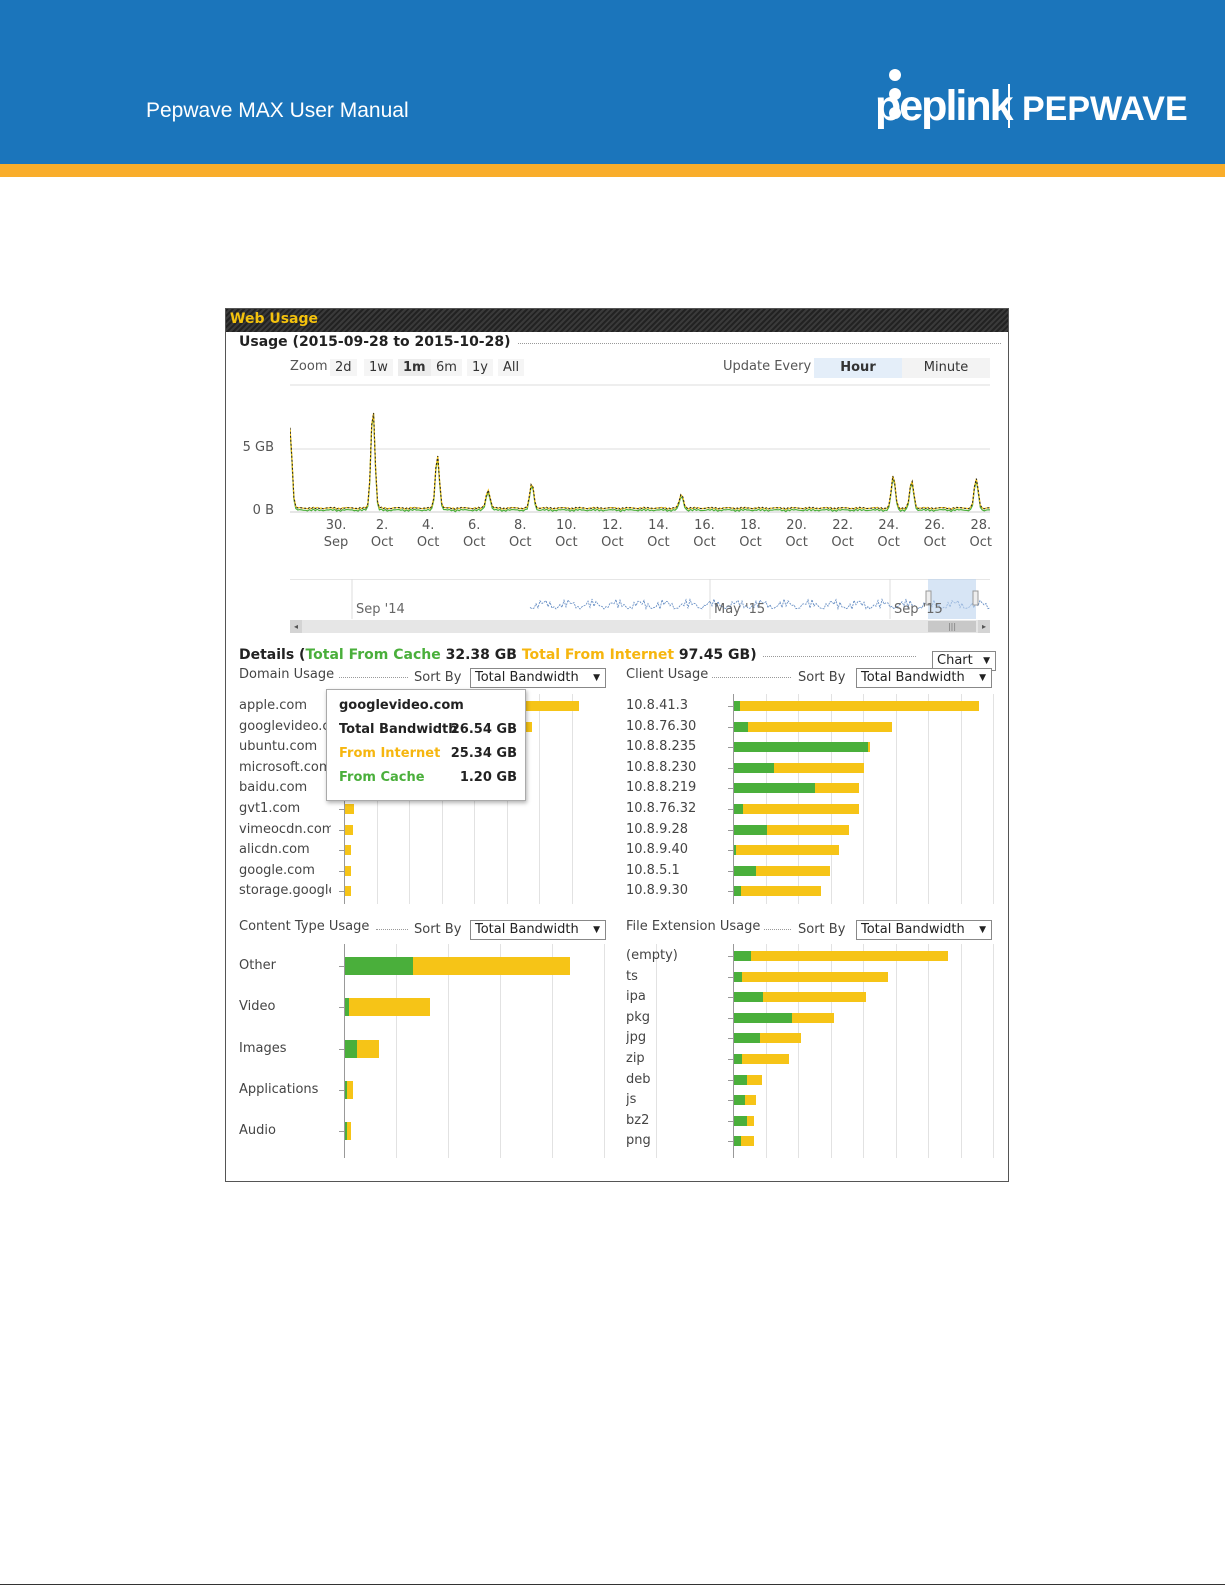  What do you see at coordinates (1105, 109) in the screenshot?
I see `pepwave-logo-text: PEPWAVE` at bounding box center [1105, 109].